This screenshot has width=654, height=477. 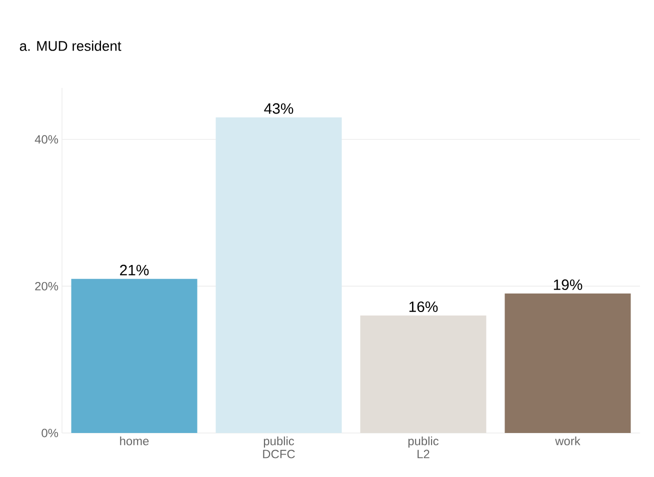 I want to click on data-label: 21%, so click(x=134, y=270).